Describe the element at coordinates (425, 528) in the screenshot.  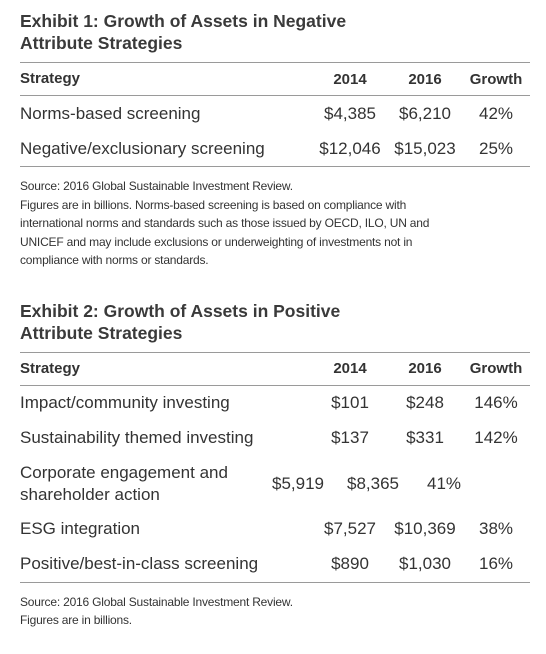
I see `value-cell: $10,369` at that location.